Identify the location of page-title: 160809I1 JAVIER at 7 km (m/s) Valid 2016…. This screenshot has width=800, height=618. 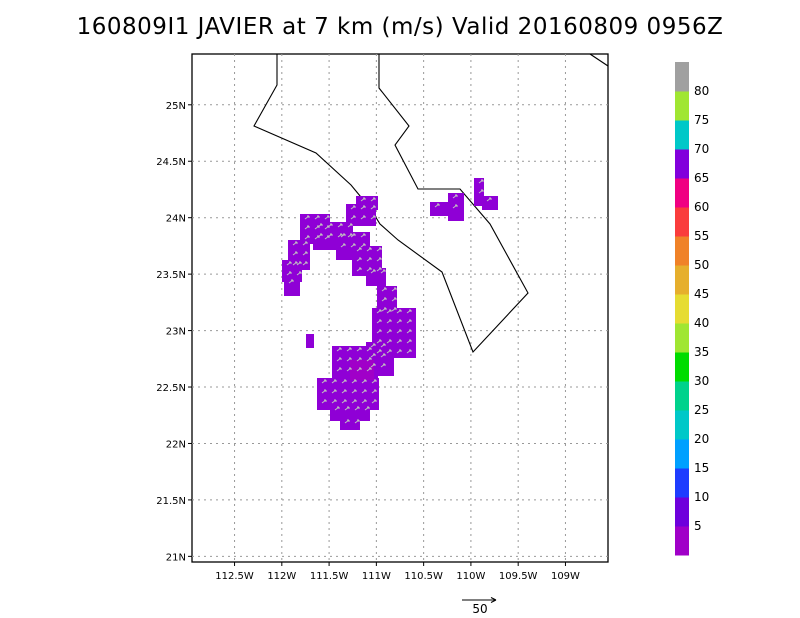
(400, 27).